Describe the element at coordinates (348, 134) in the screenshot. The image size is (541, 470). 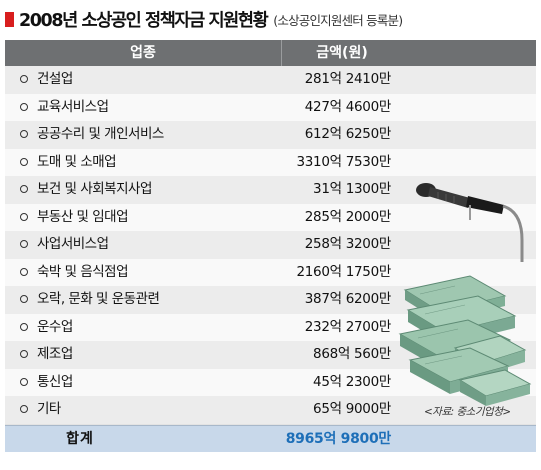
I see `row-amount: 612억 6250만` at that location.